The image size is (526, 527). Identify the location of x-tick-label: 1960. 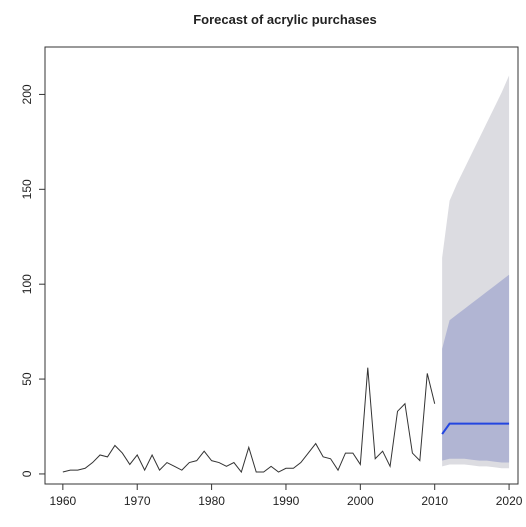
(62, 501).